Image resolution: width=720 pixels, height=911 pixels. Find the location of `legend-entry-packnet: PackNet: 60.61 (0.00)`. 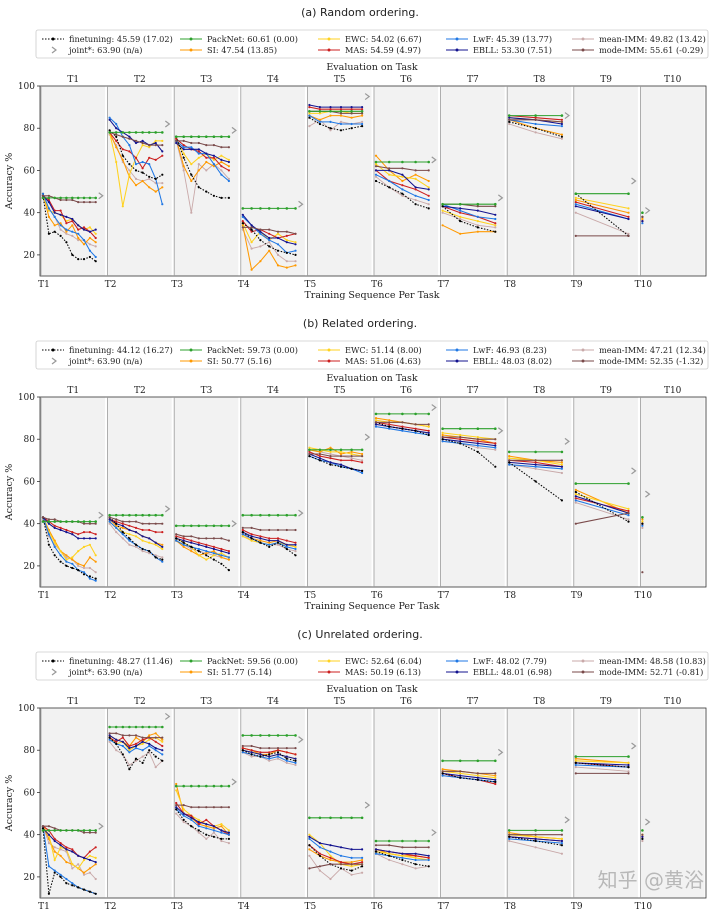

legend-entry-packnet: PackNet: 60.61 (0.00) is located at coordinates (239, 39).